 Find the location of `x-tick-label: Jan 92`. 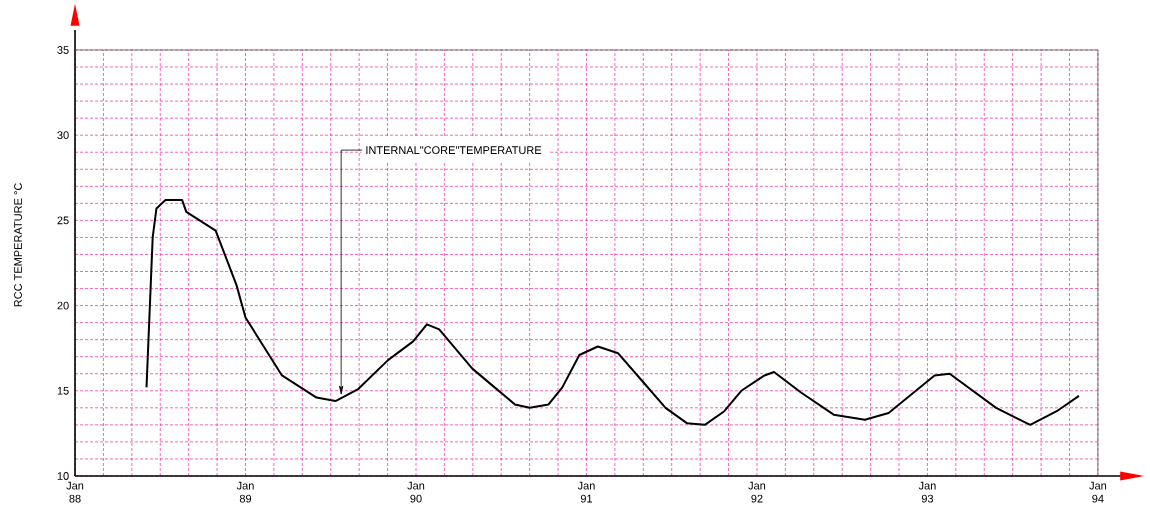

x-tick-label: Jan 92 is located at coordinates (757, 492).